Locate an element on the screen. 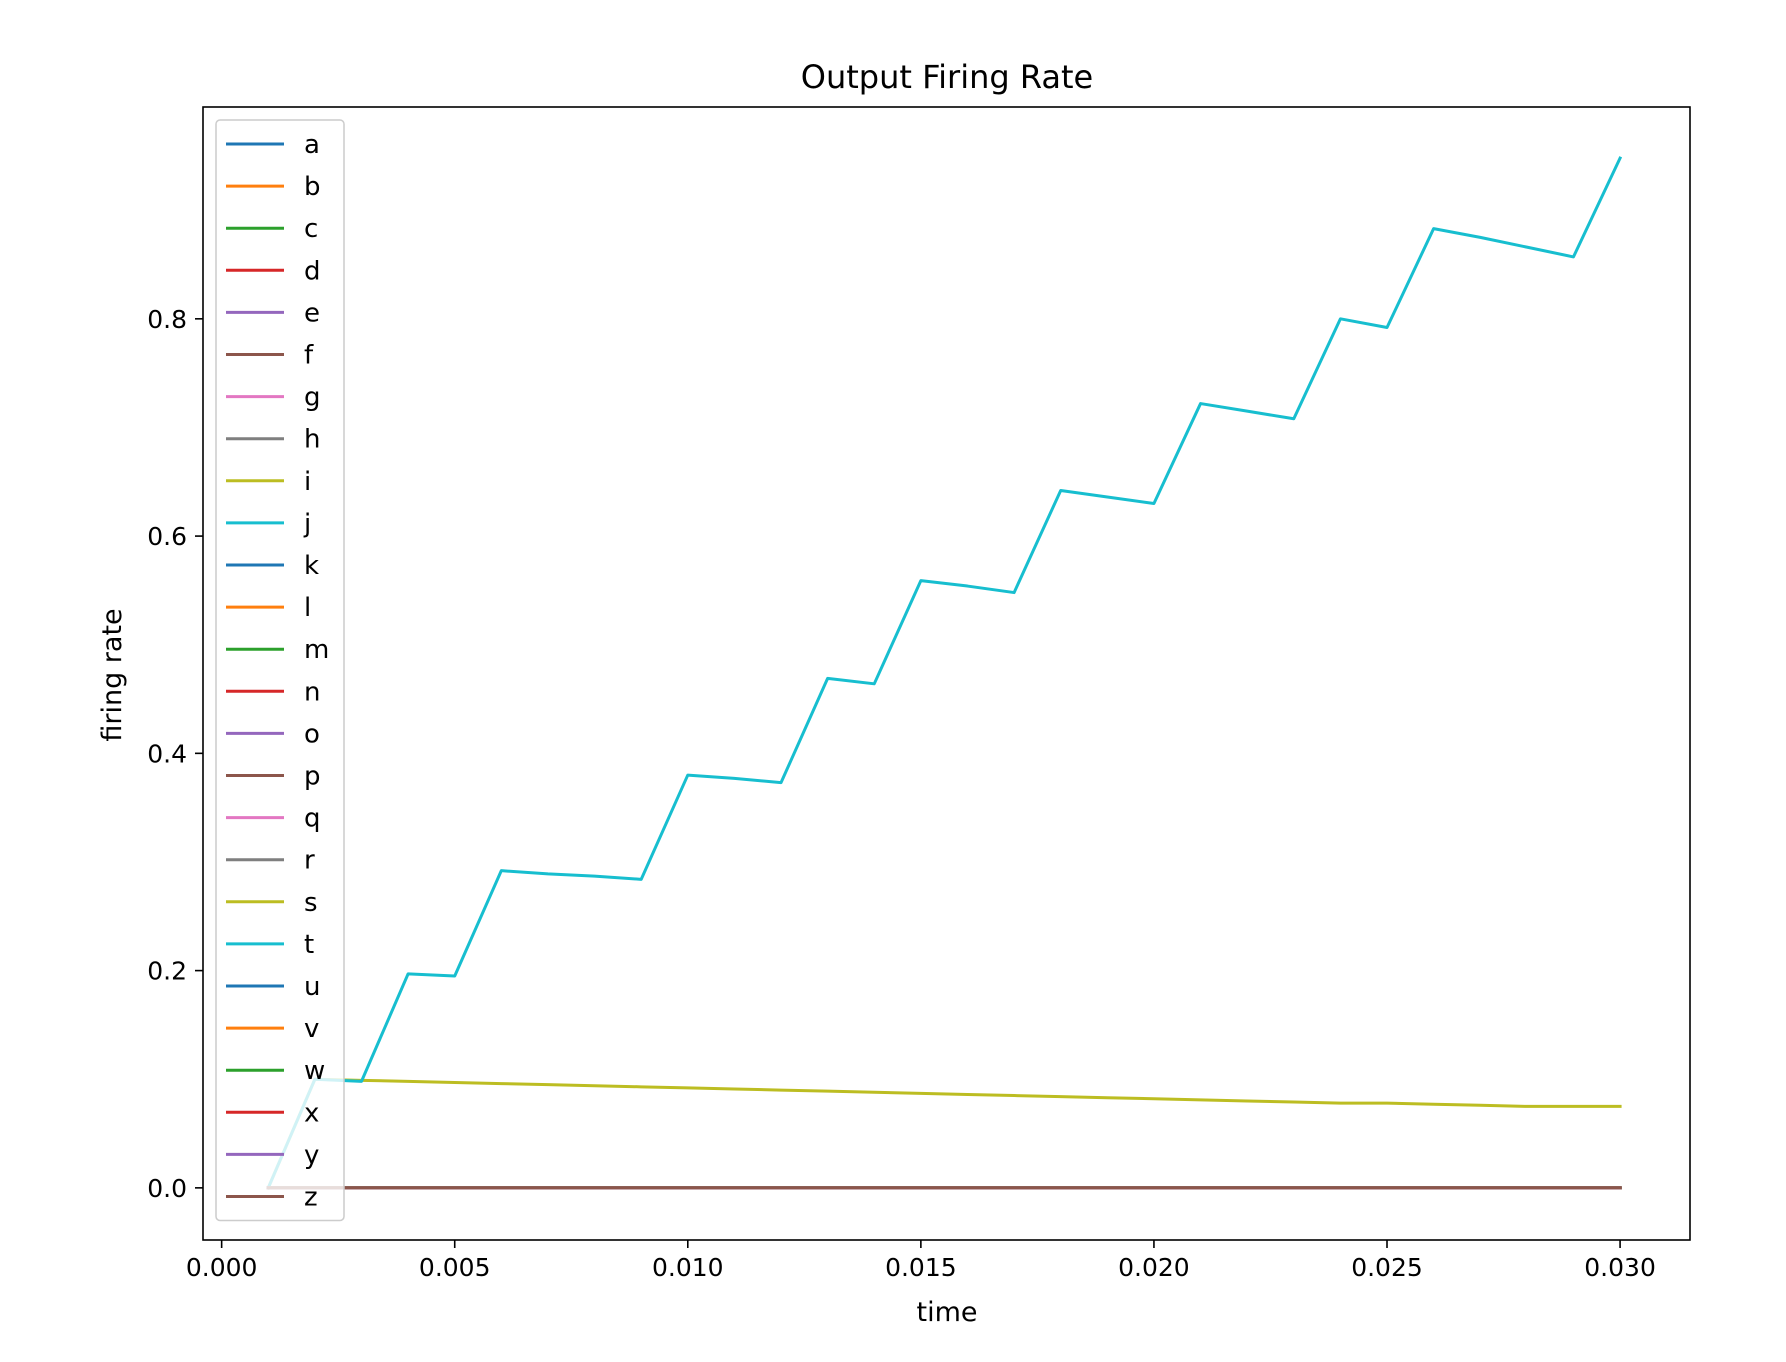 This screenshot has height=1362, width=1786. legend-label-b: b is located at coordinates (312, 187).